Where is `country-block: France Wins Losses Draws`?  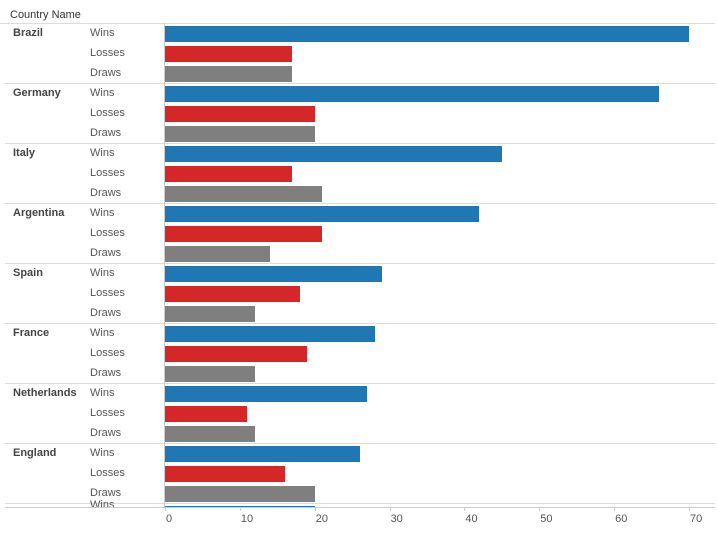
country-block: France Wins Losses Draws is located at coordinates (360, 354).